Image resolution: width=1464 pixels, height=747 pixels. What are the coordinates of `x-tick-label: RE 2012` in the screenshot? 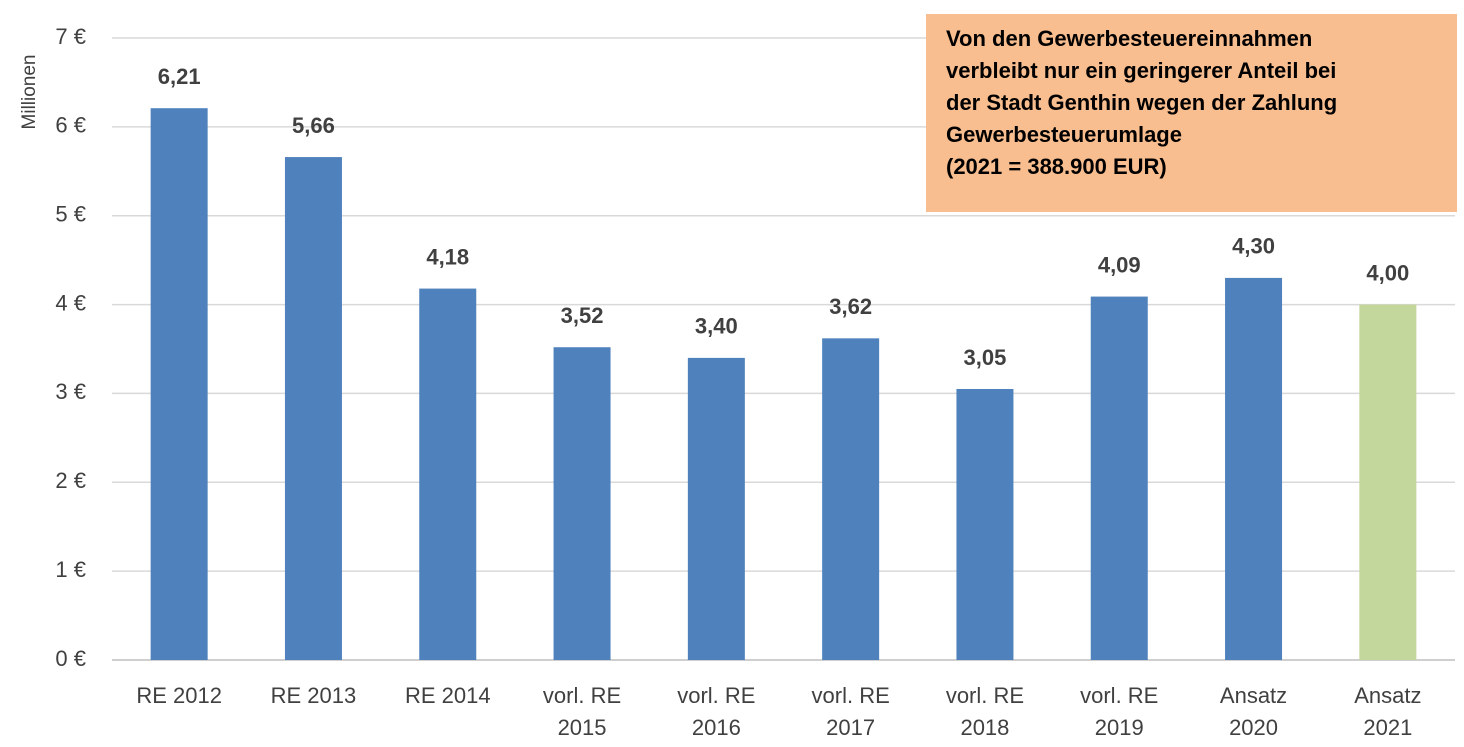 It's located at (179, 695).